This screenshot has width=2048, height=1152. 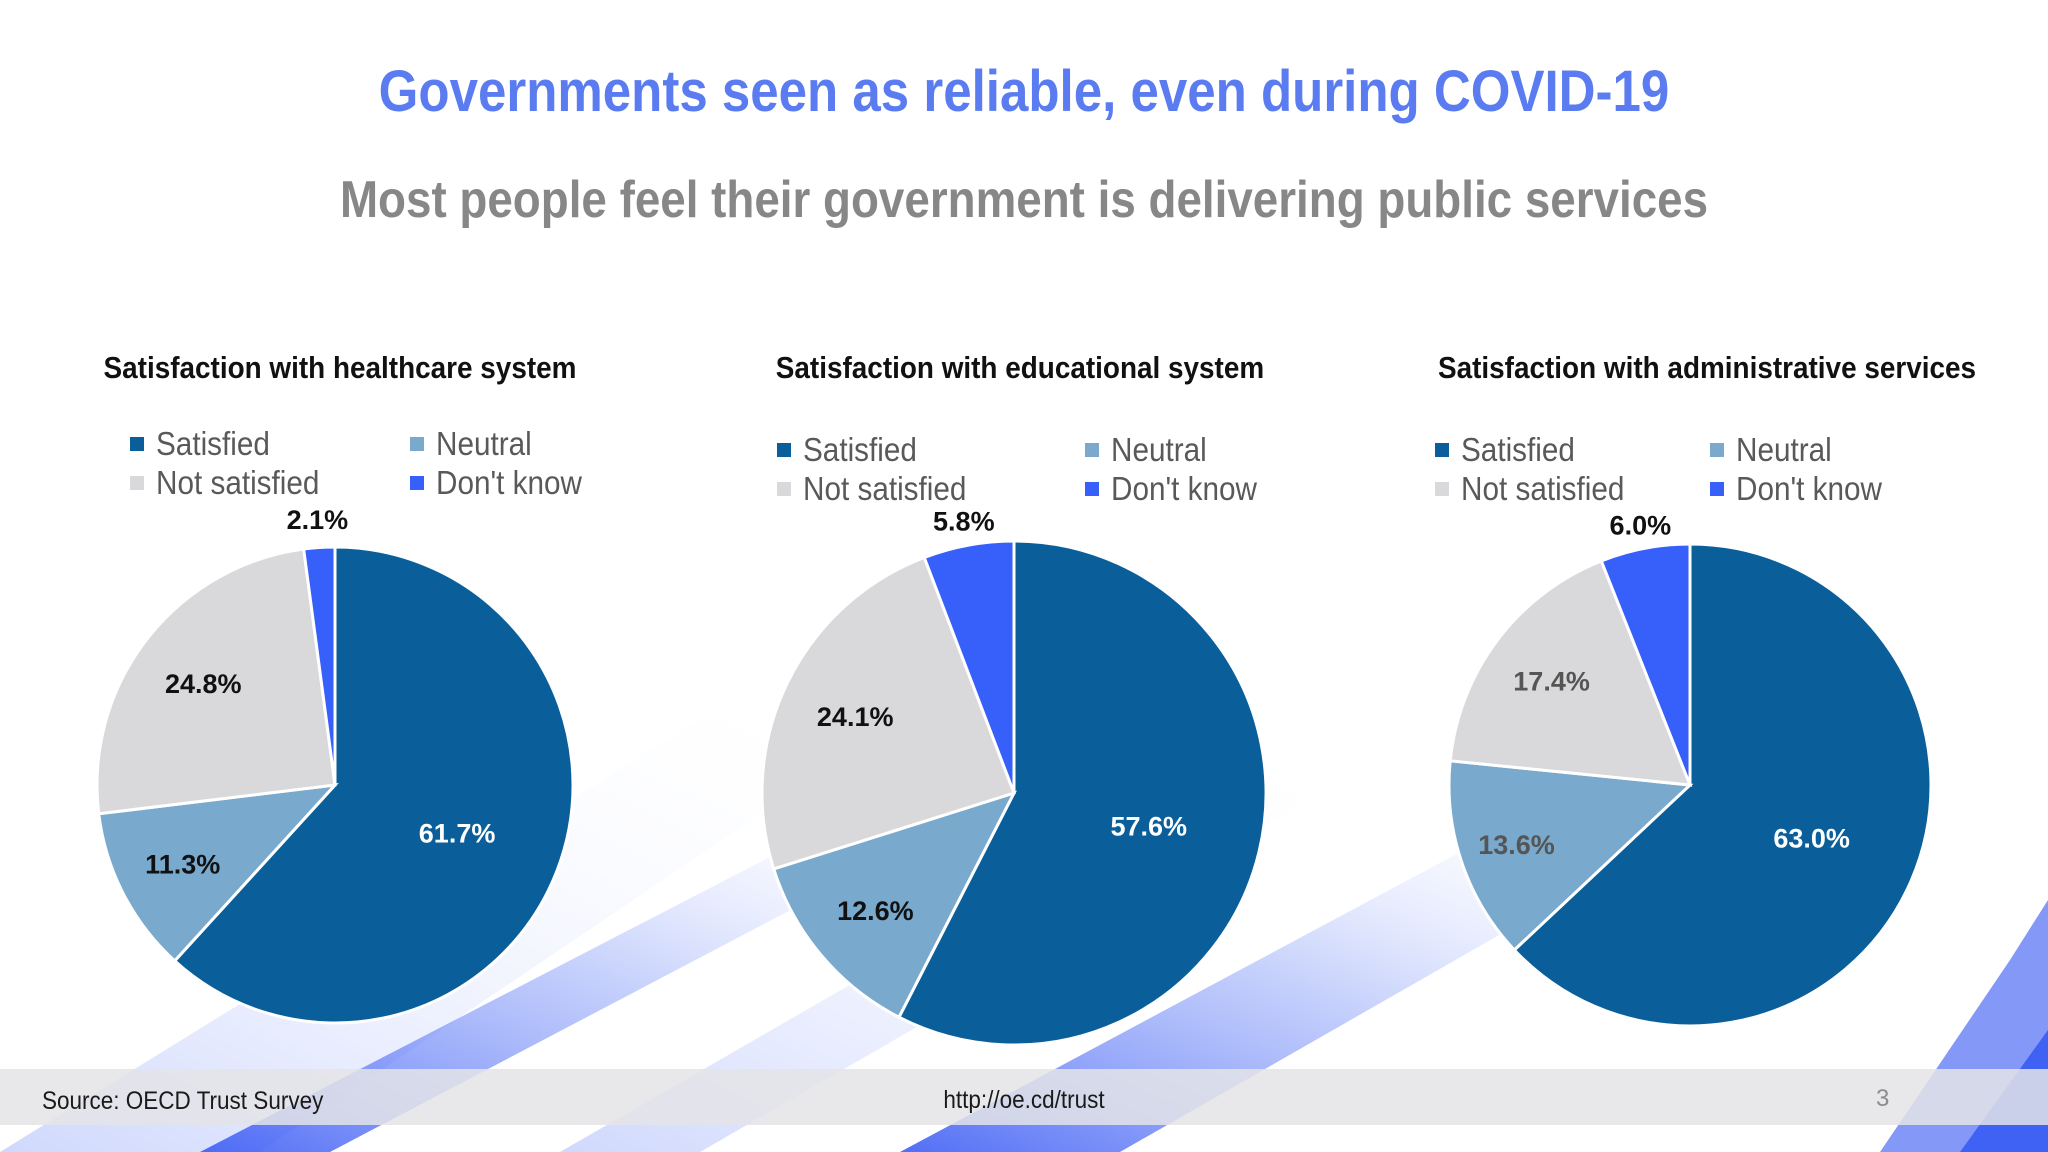 I want to click on data-label-satisfied: 61.7%, so click(x=457, y=833).